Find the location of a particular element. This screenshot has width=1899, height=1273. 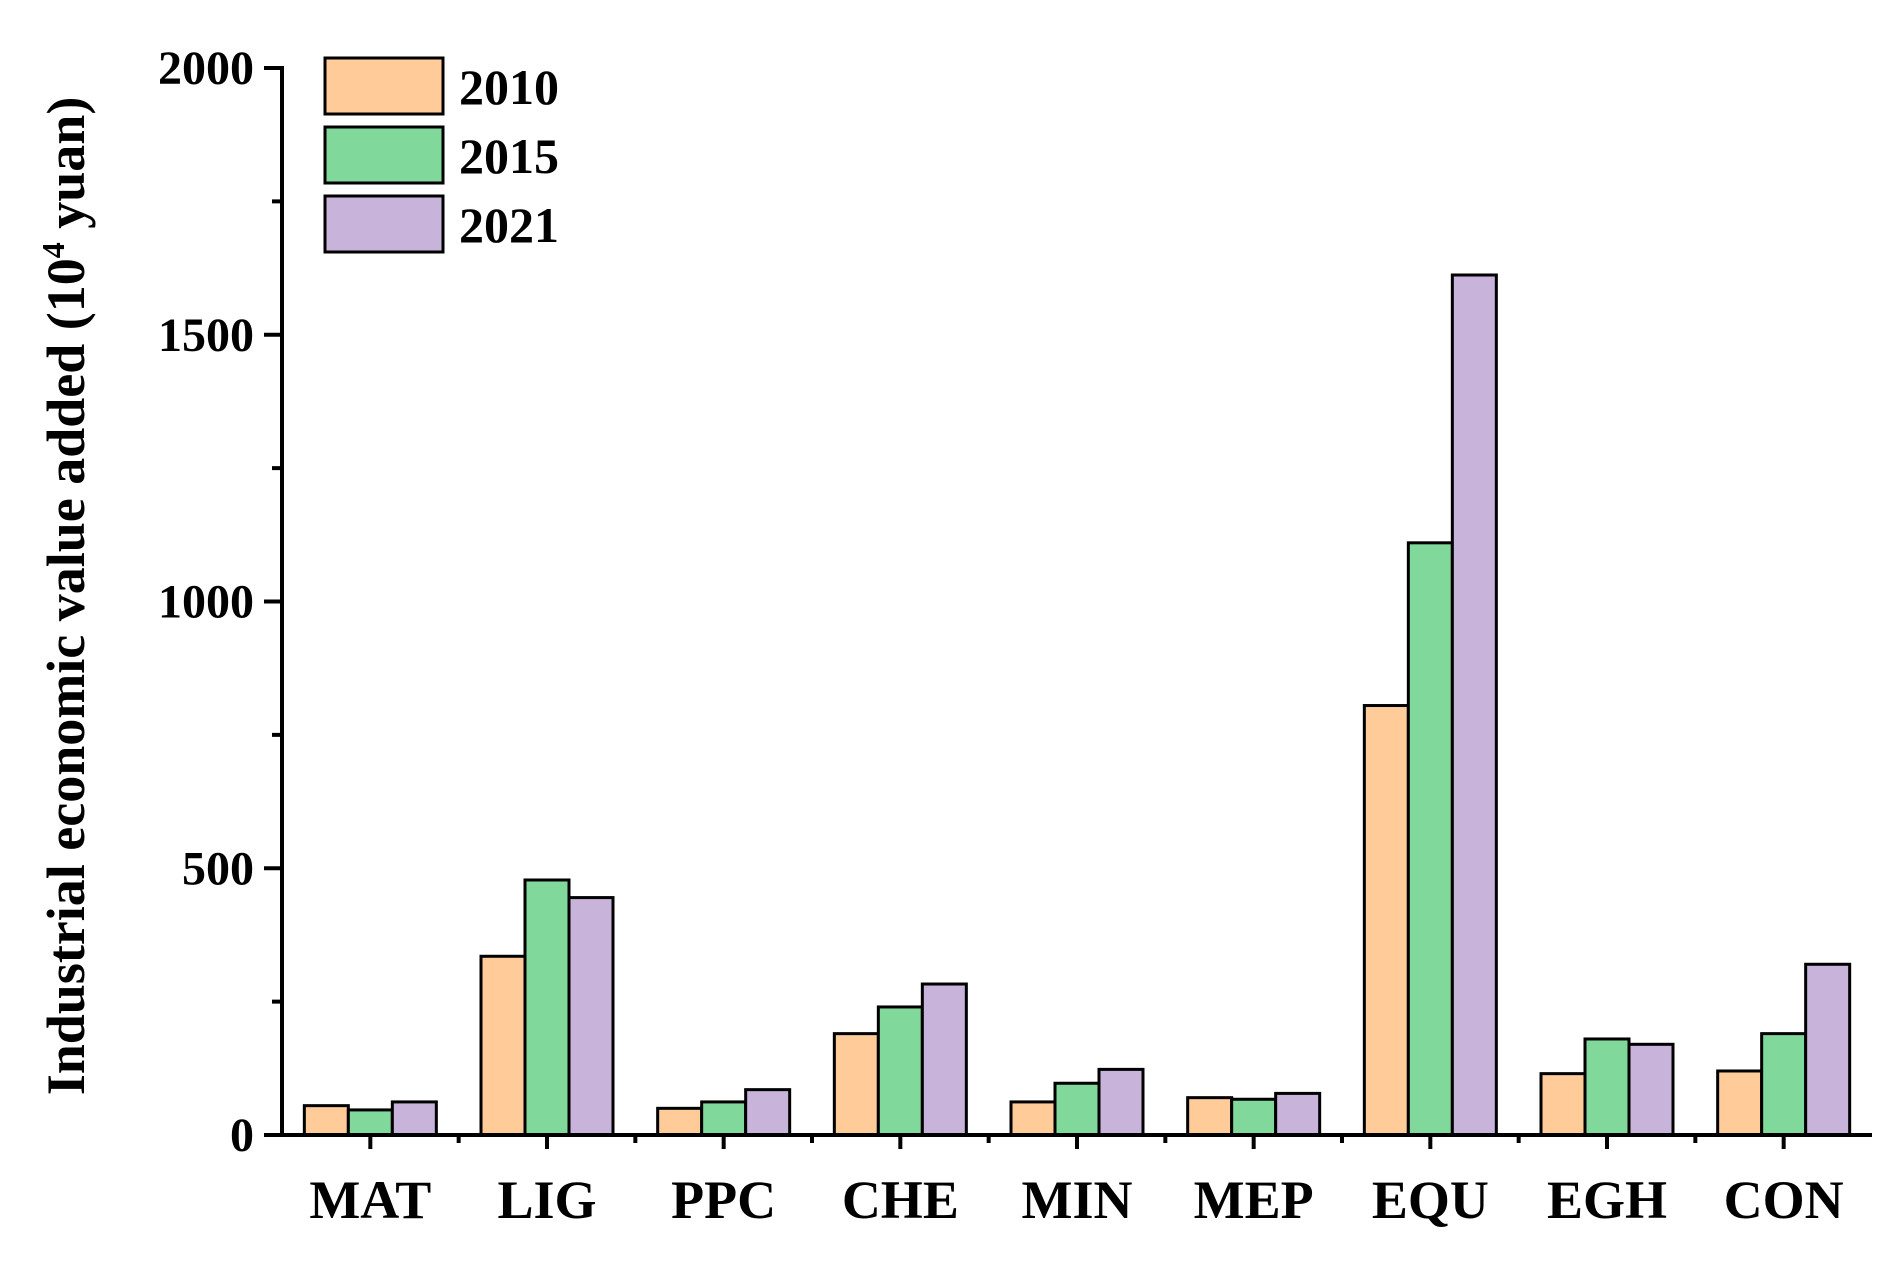

y-tick-label: 1000 is located at coordinates (206, 602).